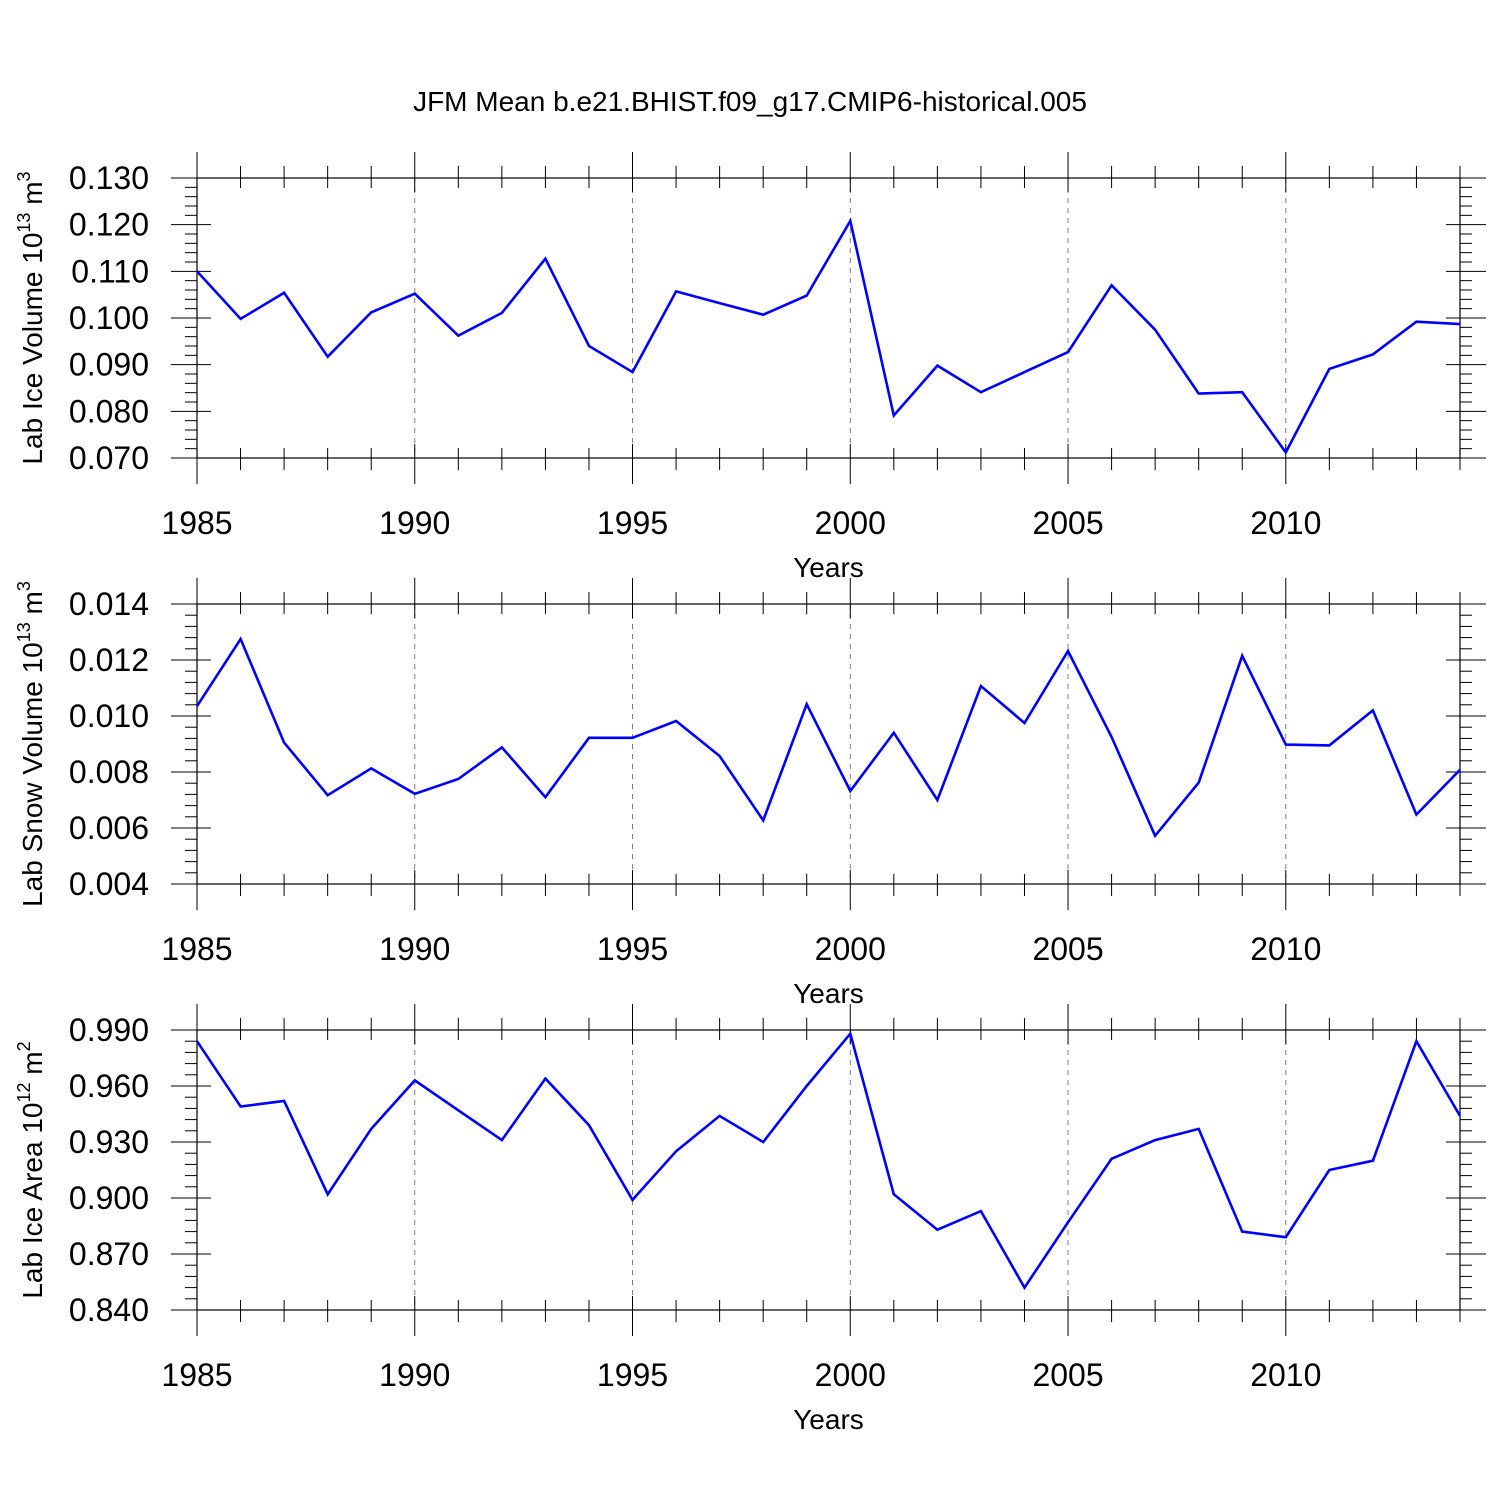  I want to click on xtick-label-ice-volume: 1990, so click(414, 523).